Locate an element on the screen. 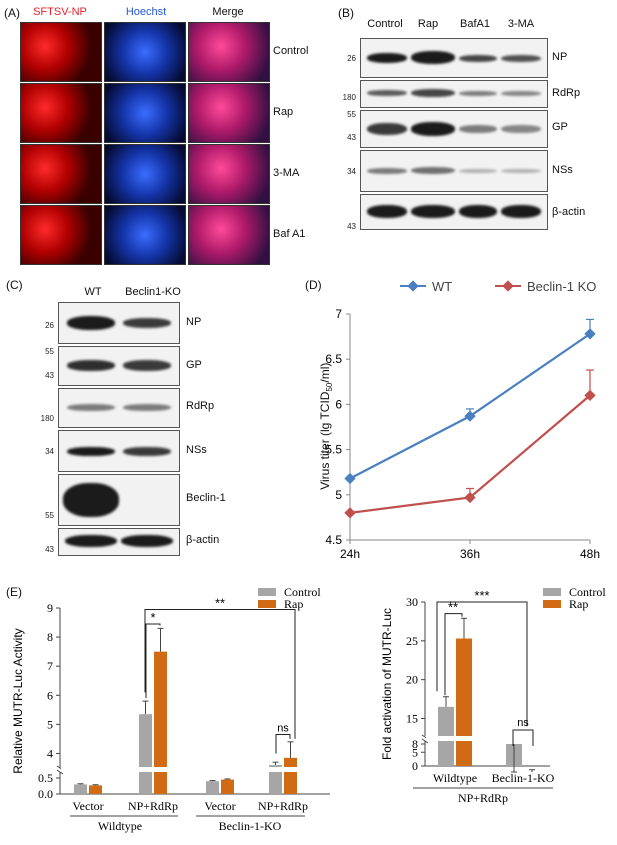 The width and height of the screenshot is (617, 845). panel-b-blot-label-nss: NSs is located at coordinates (562, 170).